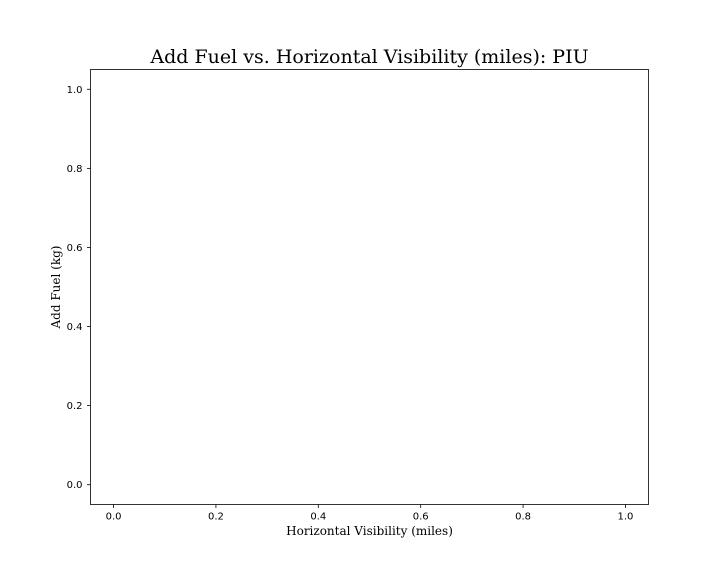  Describe the element at coordinates (114, 517) in the screenshot. I see `x-tick-label: 0.0` at that location.